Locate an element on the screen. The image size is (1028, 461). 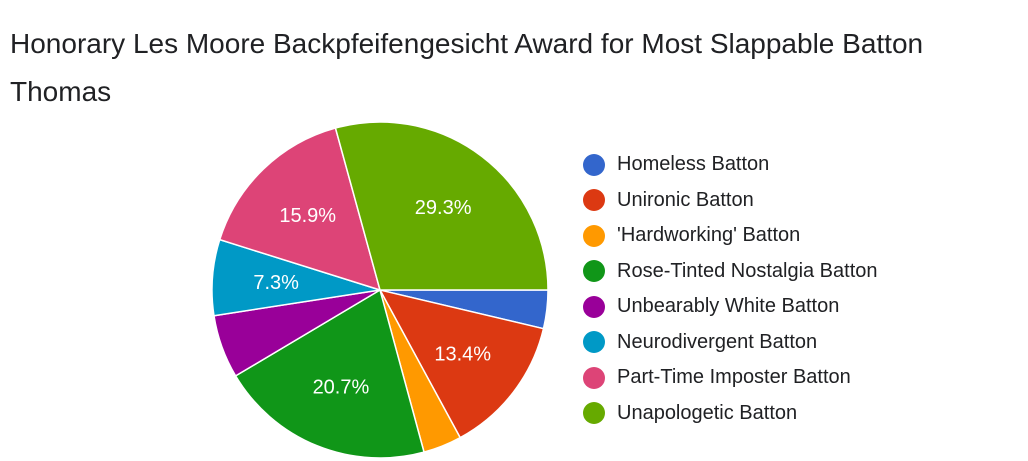
legend-item-0: Homeless Batton is located at coordinates (730, 165).